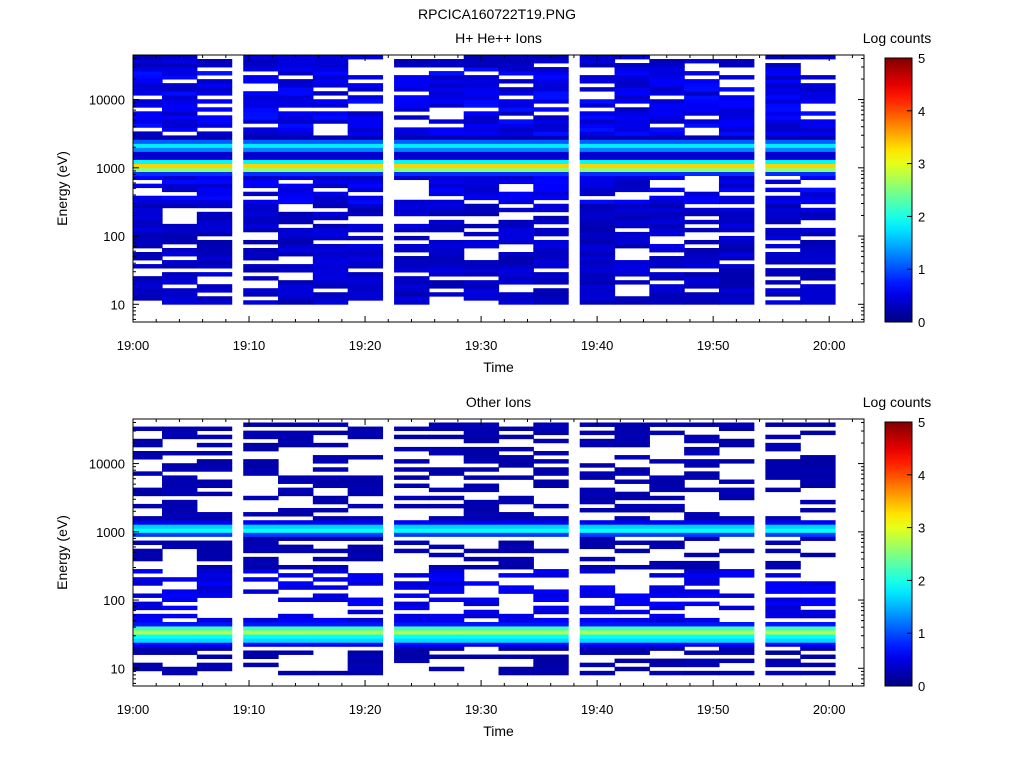  I want to click on y-axis-label: Energy (eV), so click(62, 552).